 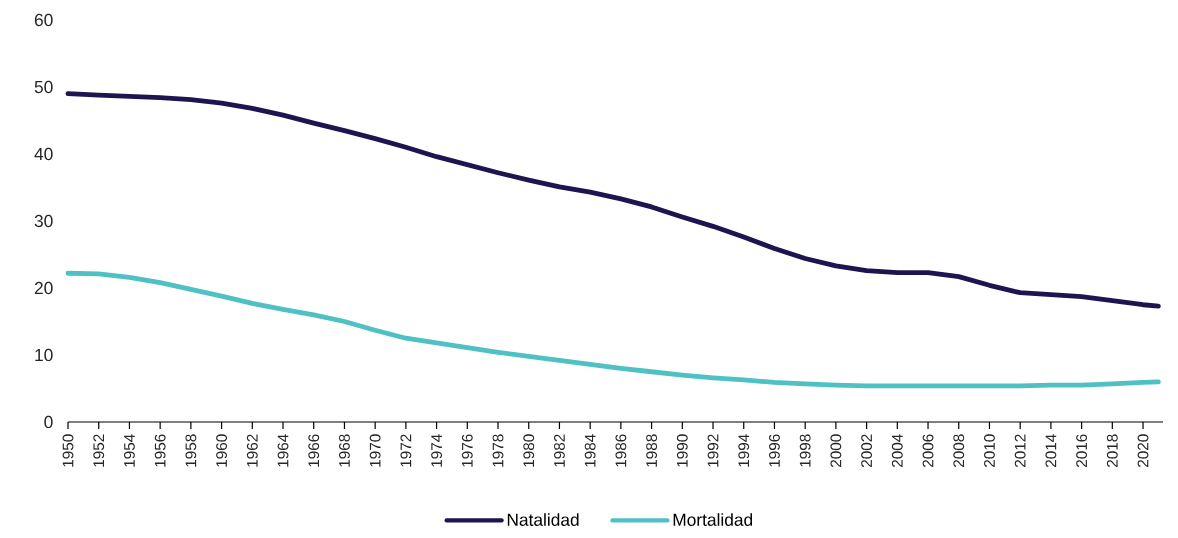 I want to click on x-tick-label: 1970, so click(x=375, y=450).